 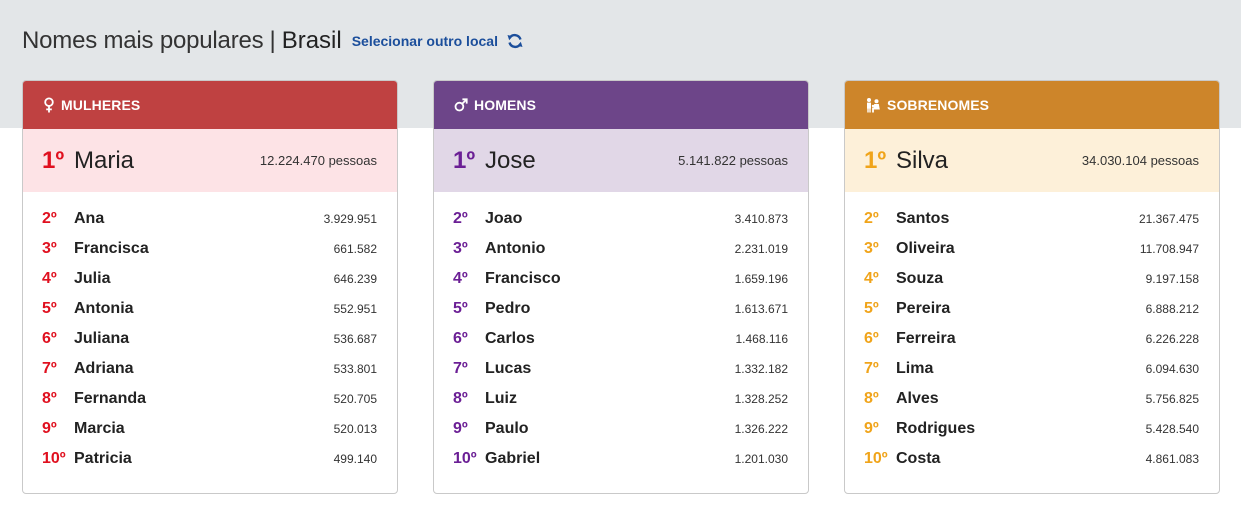 What do you see at coordinates (49, 105) in the screenshot?
I see `female-symbol-icon` at bounding box center [49, 105].